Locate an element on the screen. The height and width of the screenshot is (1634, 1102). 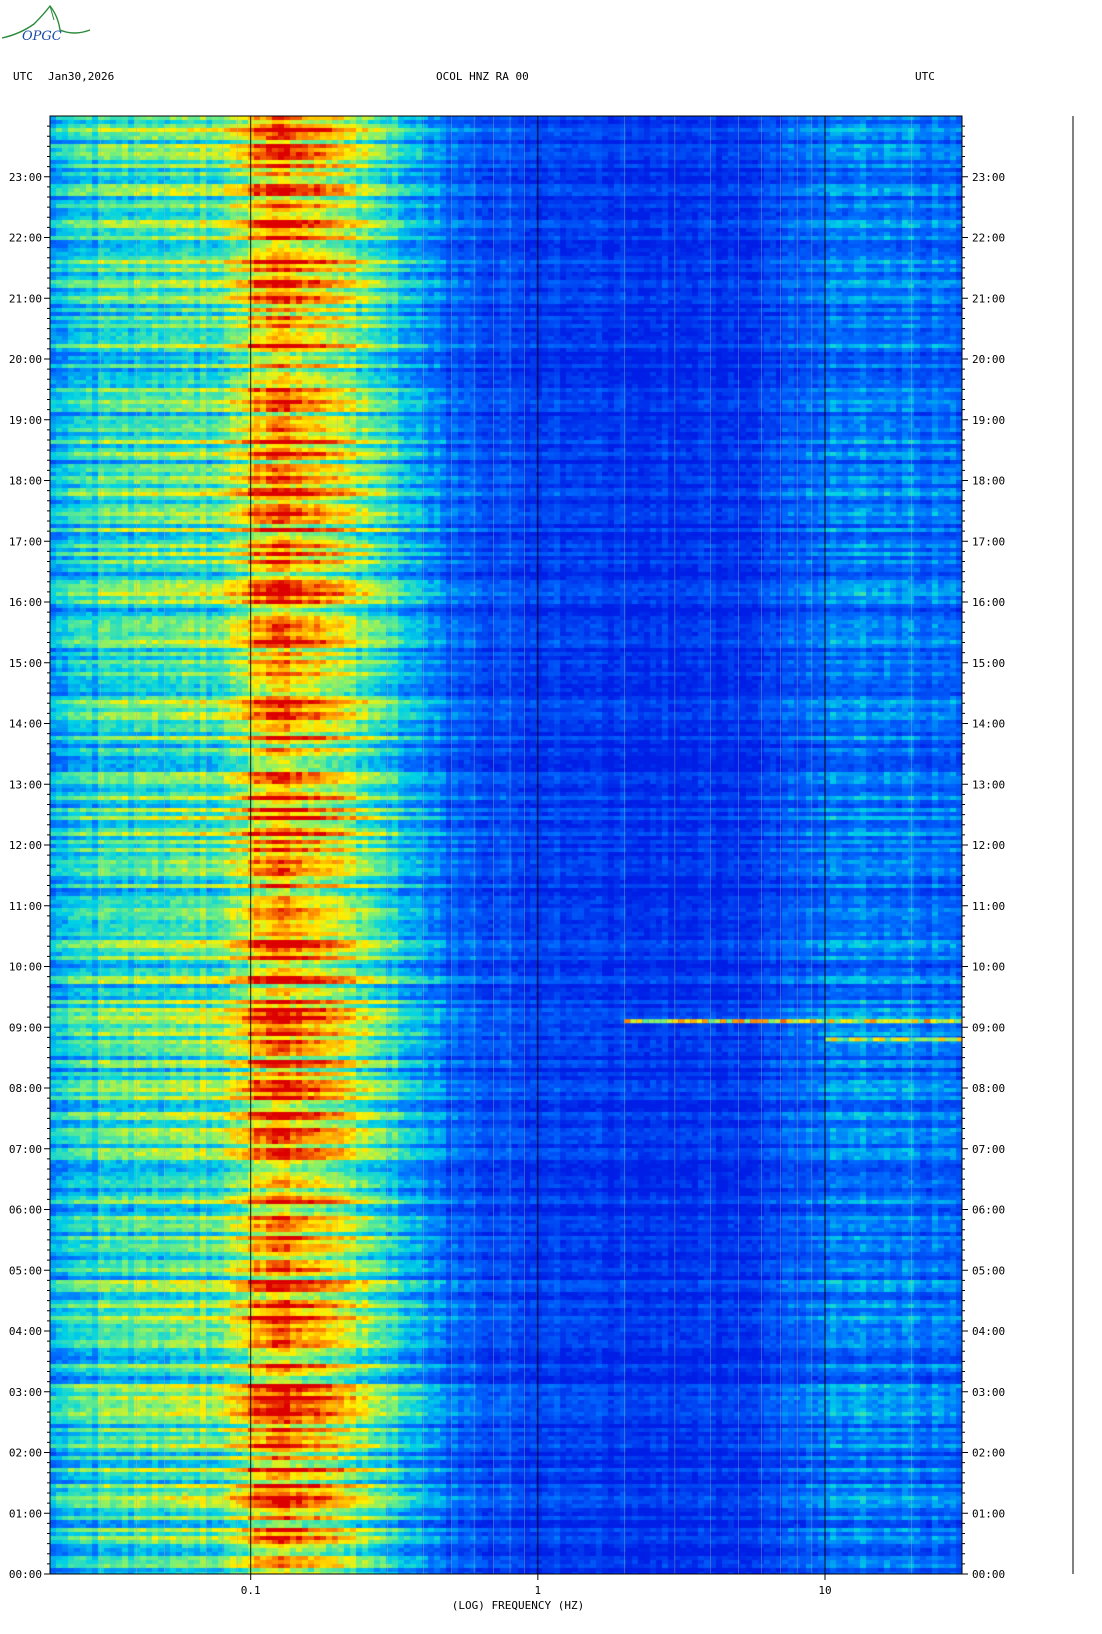
y-tick-label-right: 07:00 is located at coordinates (988, 1149).